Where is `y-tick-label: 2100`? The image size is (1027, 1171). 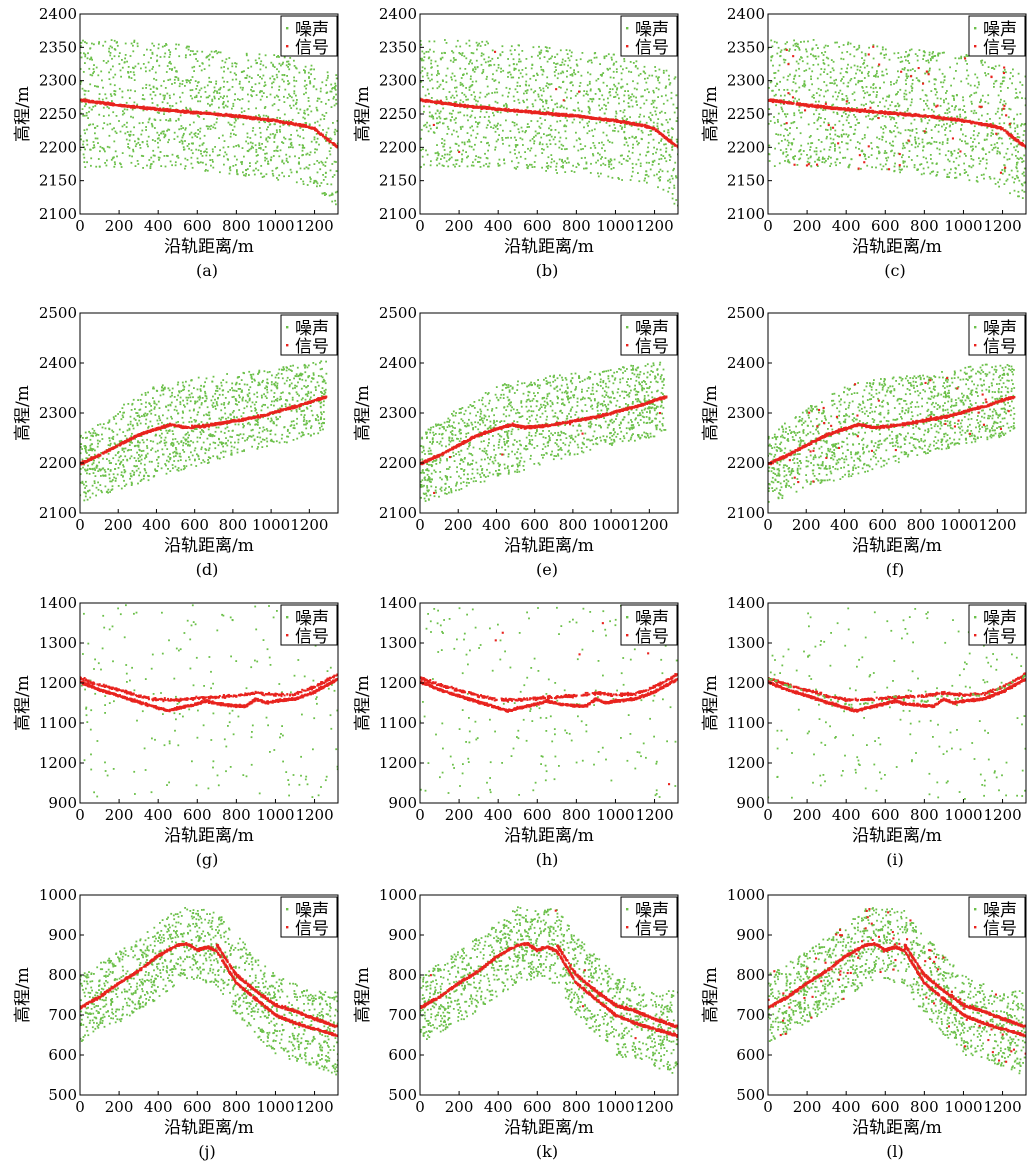 y-tick-label: 2100 is located at coordinates (58, 214).